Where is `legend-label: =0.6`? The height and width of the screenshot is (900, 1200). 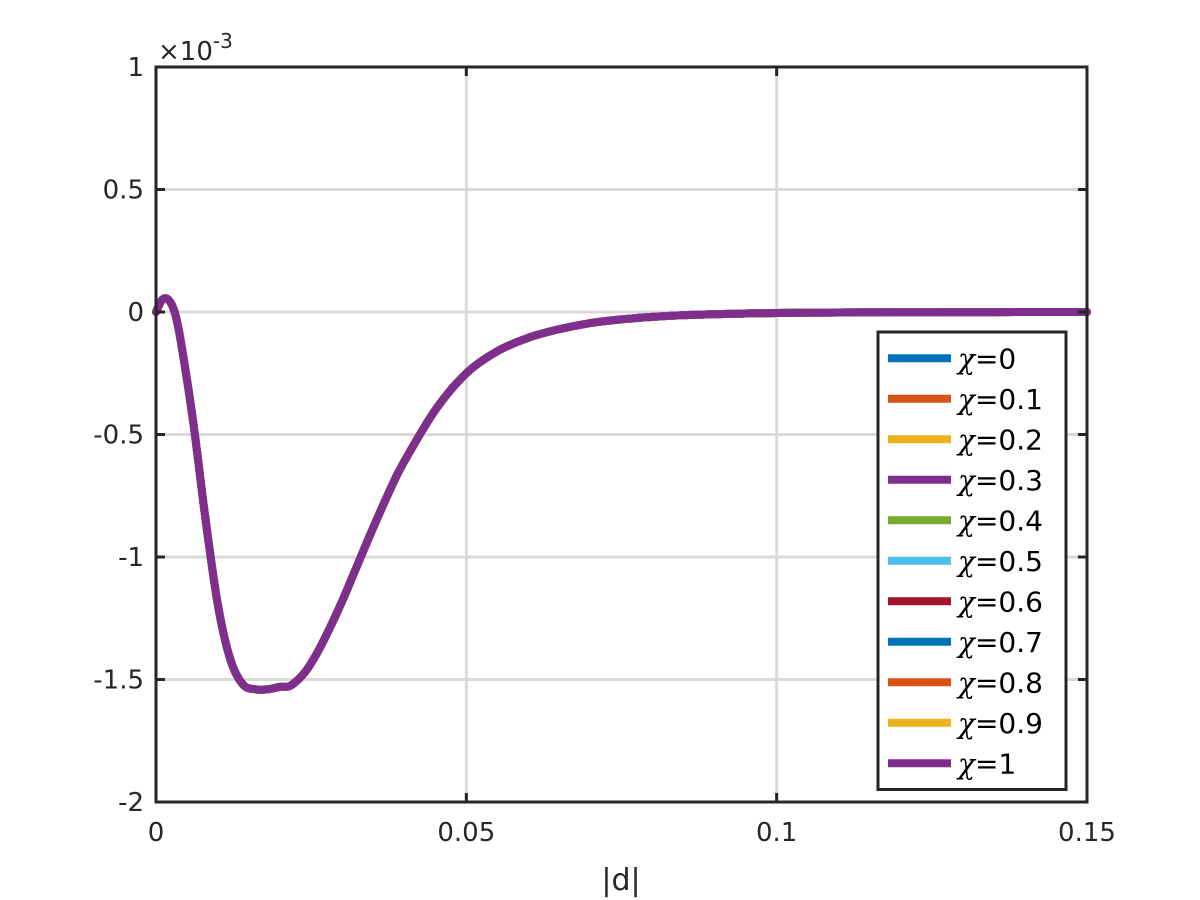
legend-label: =0.6 is located at coordinates (1009, 601).